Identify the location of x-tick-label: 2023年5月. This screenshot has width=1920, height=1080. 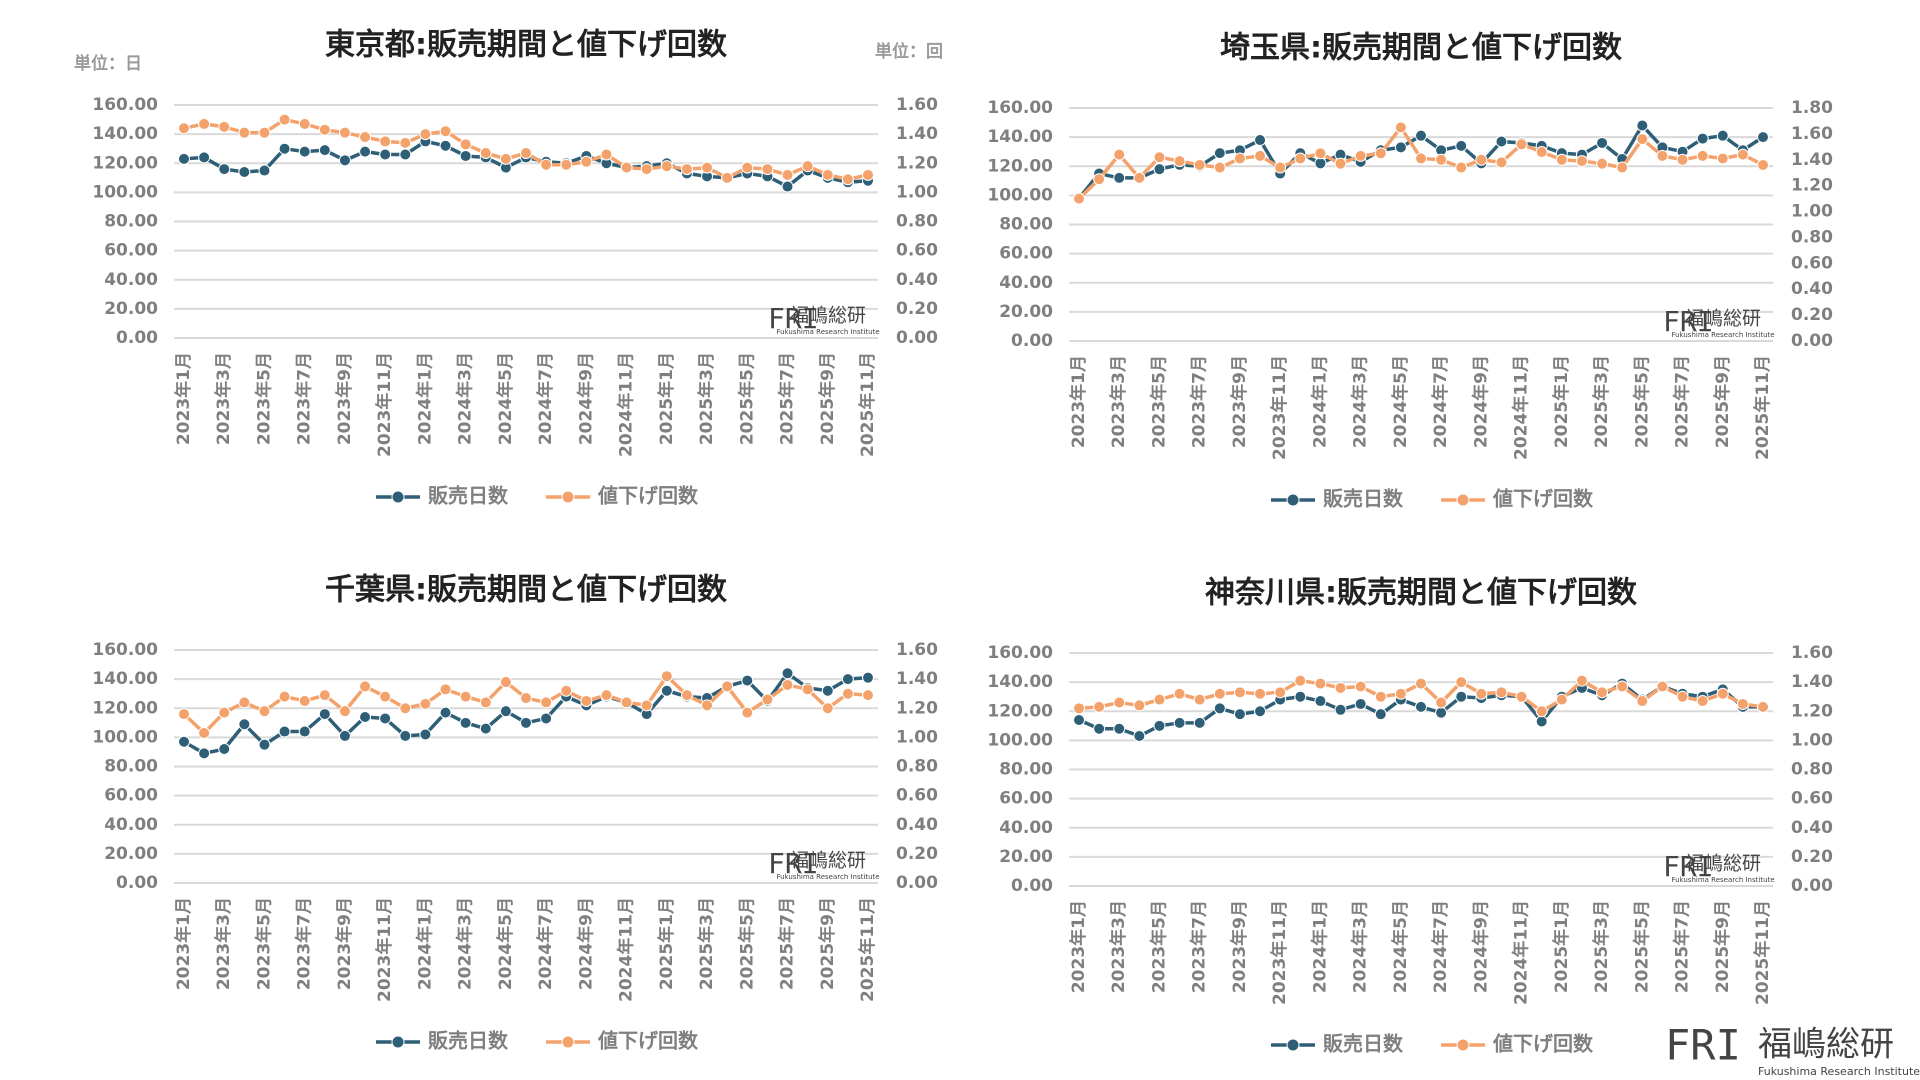
(263, 398).